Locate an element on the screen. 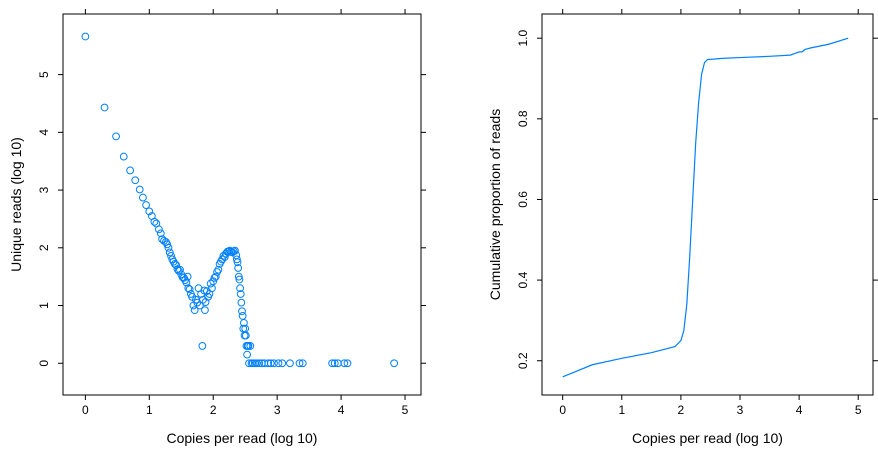 This screenshot has height=453, width=878. y-tick-label: 5 is located at coordinates (44, 74).